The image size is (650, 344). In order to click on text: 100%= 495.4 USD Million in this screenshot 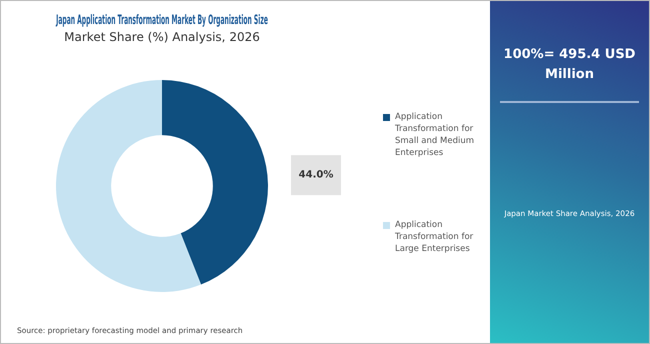, I will do `click(569, 65)`.